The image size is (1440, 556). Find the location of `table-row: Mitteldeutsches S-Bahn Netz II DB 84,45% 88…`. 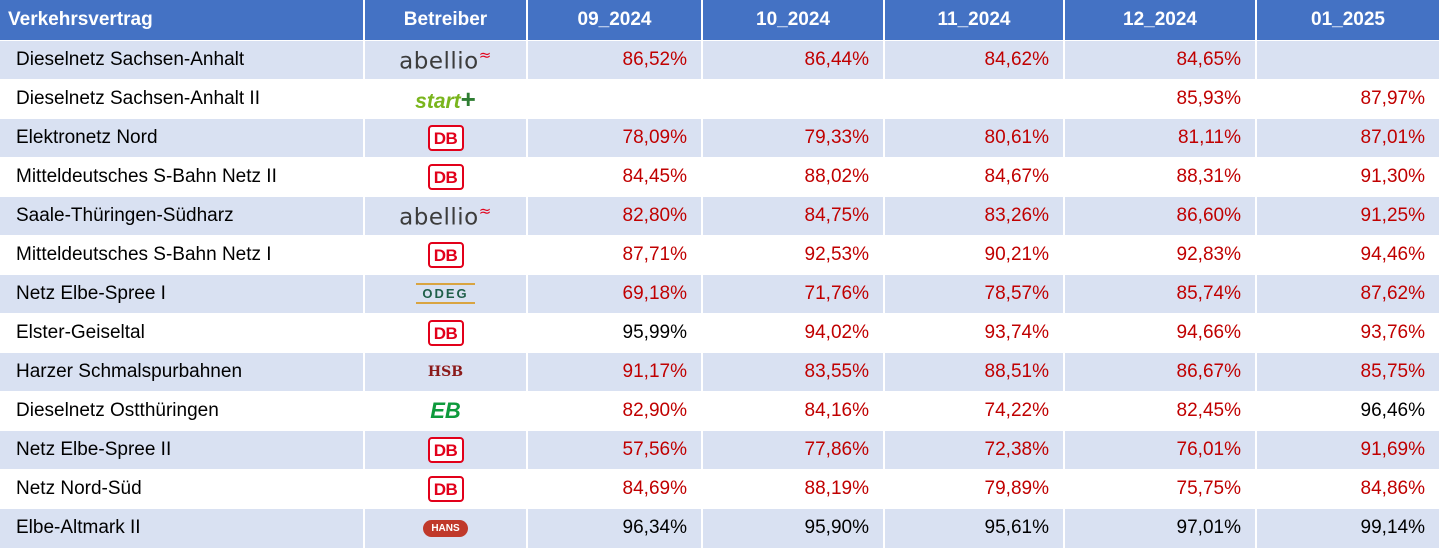

table-row: Mitteldeutsches S-Bahn Netz II DB 84,45% 88… is located at coordinates (720, 177).